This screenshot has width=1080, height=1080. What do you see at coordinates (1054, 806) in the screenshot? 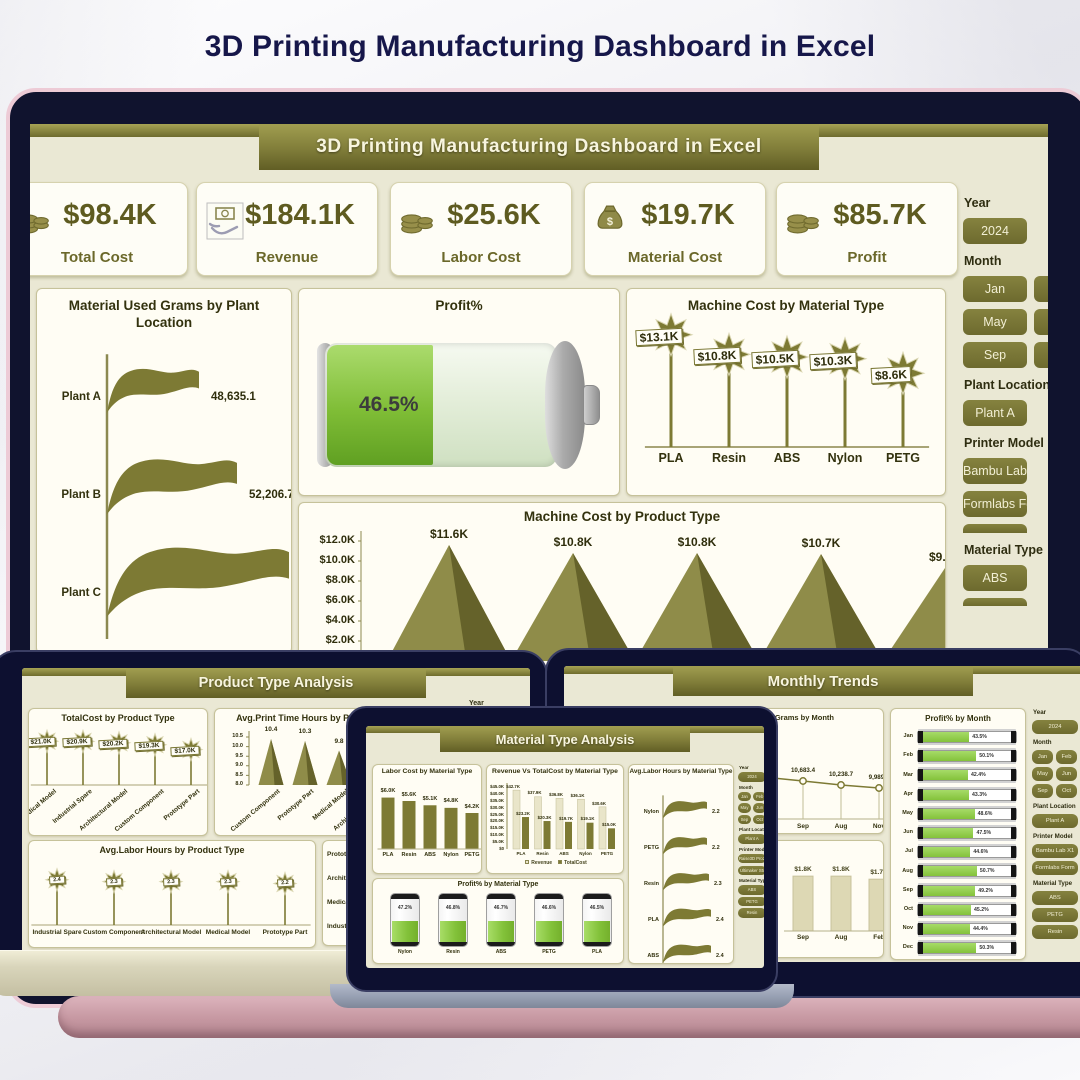
I see `filter-label: Plant Location` at bounding box center [1054, 806].